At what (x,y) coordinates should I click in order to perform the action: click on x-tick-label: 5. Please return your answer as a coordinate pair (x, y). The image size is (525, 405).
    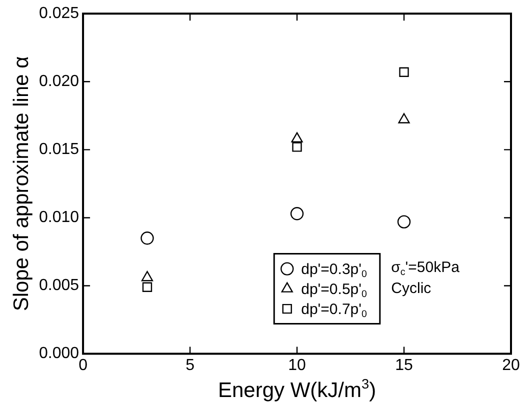
    Looking at the image, I should click on (190, 365).